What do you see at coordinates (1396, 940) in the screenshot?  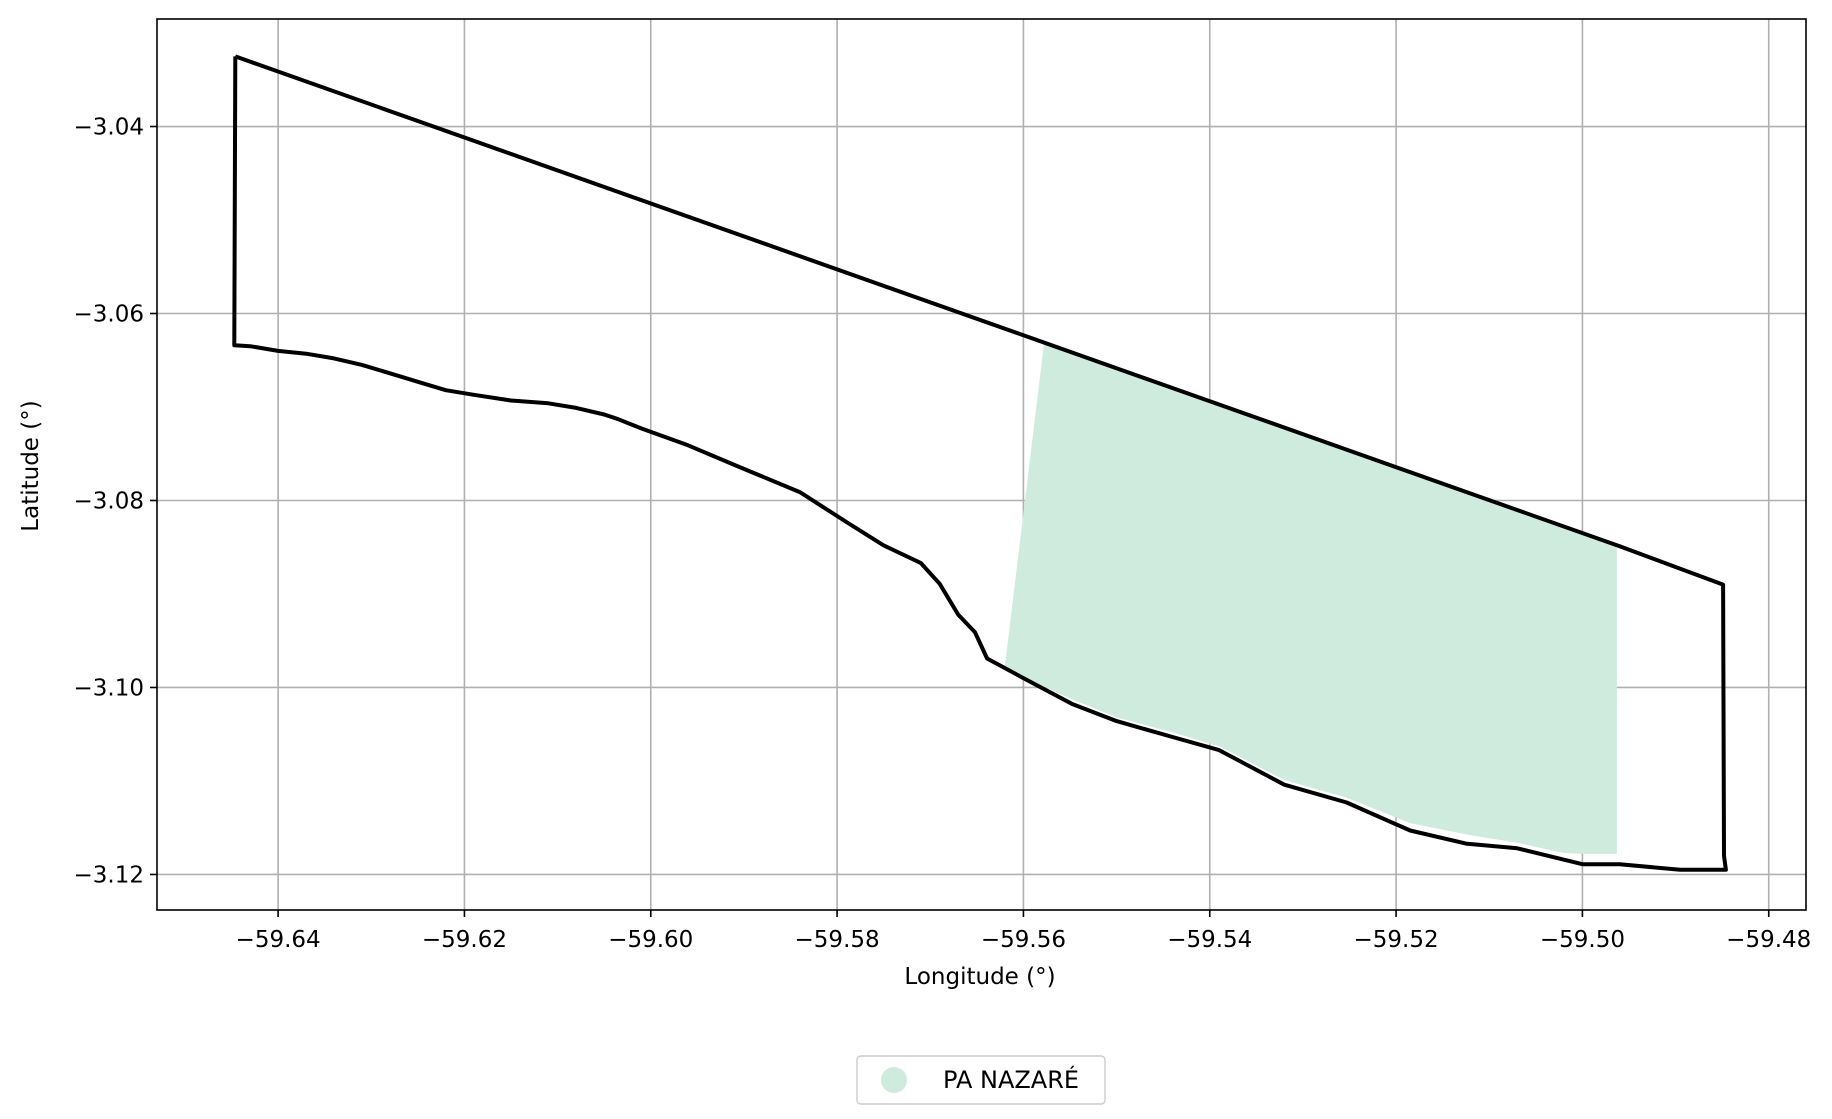 I see `x-tick-label: −59.52` at bounding box center [1396, 940].